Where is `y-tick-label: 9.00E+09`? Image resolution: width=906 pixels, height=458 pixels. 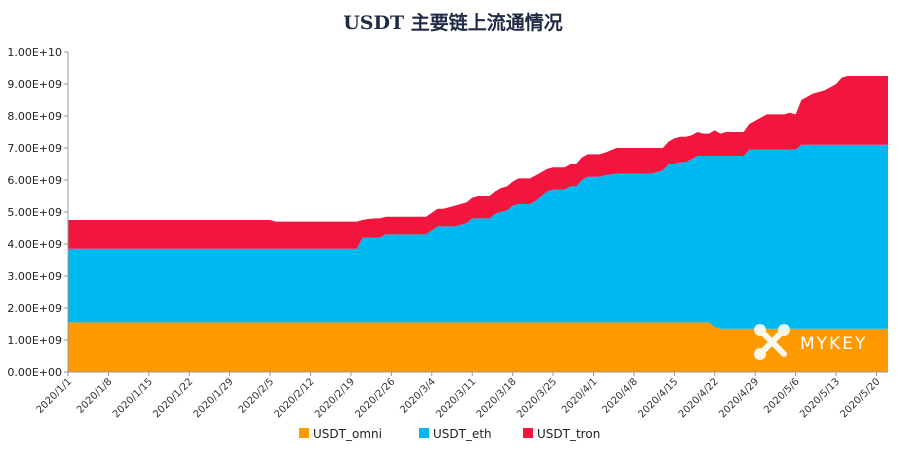 y-tick-label: 9.00E+09 is located at coordinates (34, 84).